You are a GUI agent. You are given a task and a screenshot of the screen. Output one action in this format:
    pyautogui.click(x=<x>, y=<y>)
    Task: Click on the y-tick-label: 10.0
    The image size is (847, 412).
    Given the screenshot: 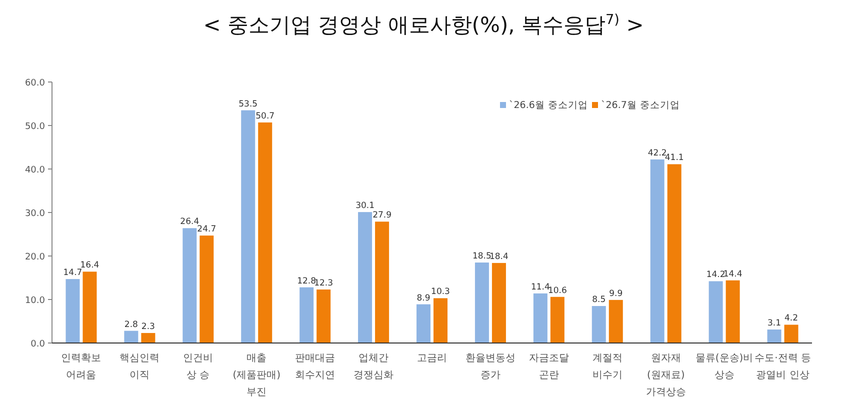 What is the action you would take?
    pyautogui.click(x=35, y=301)
    